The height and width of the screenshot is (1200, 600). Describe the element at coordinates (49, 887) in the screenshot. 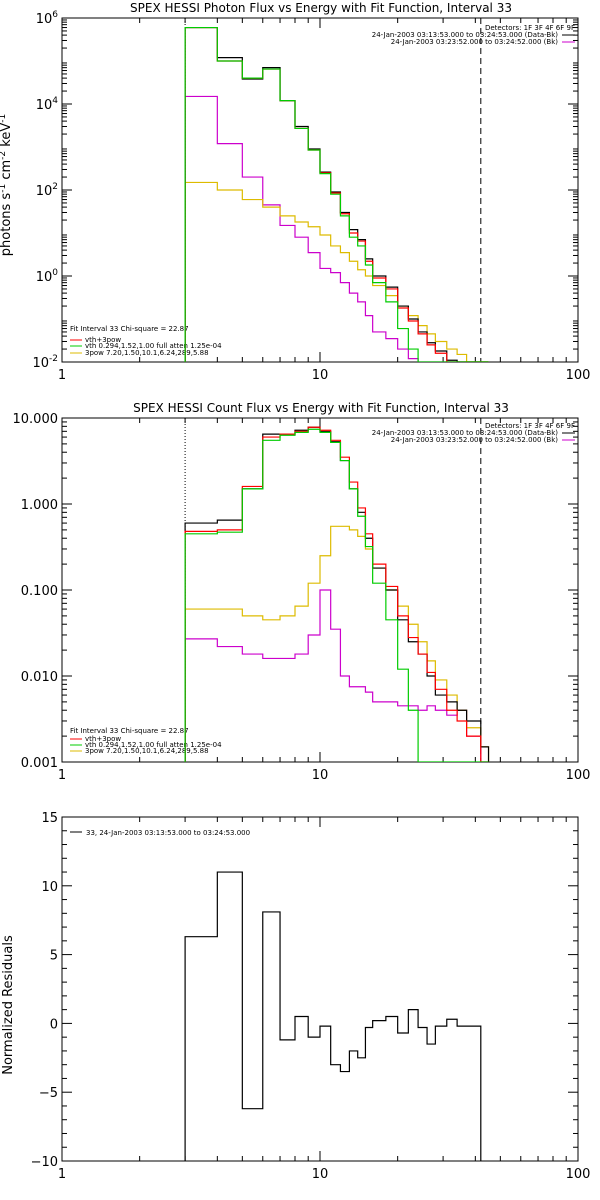

I see `residuals-y-tick-label: 10` at that location.